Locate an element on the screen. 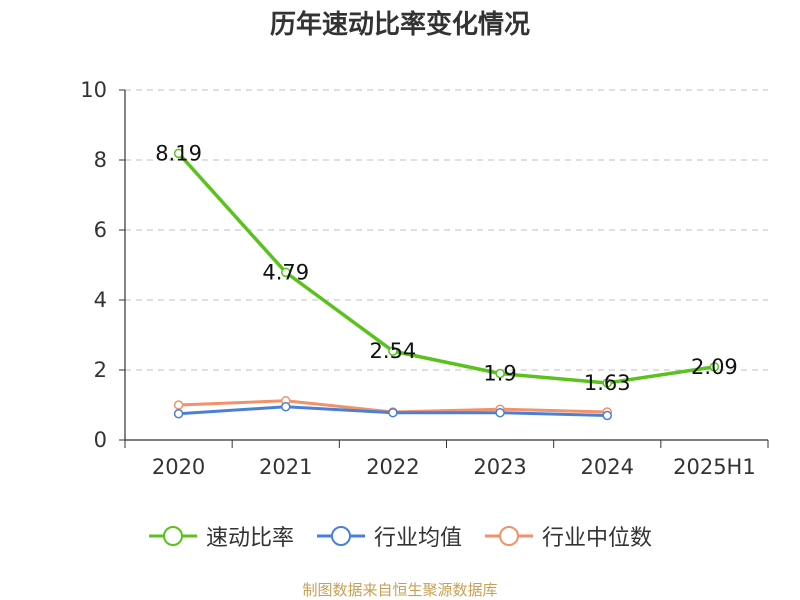 Image resolution: width=800 pixels, height=600 pixels. data-label: 1.63 is located at coordinates (607, 383).